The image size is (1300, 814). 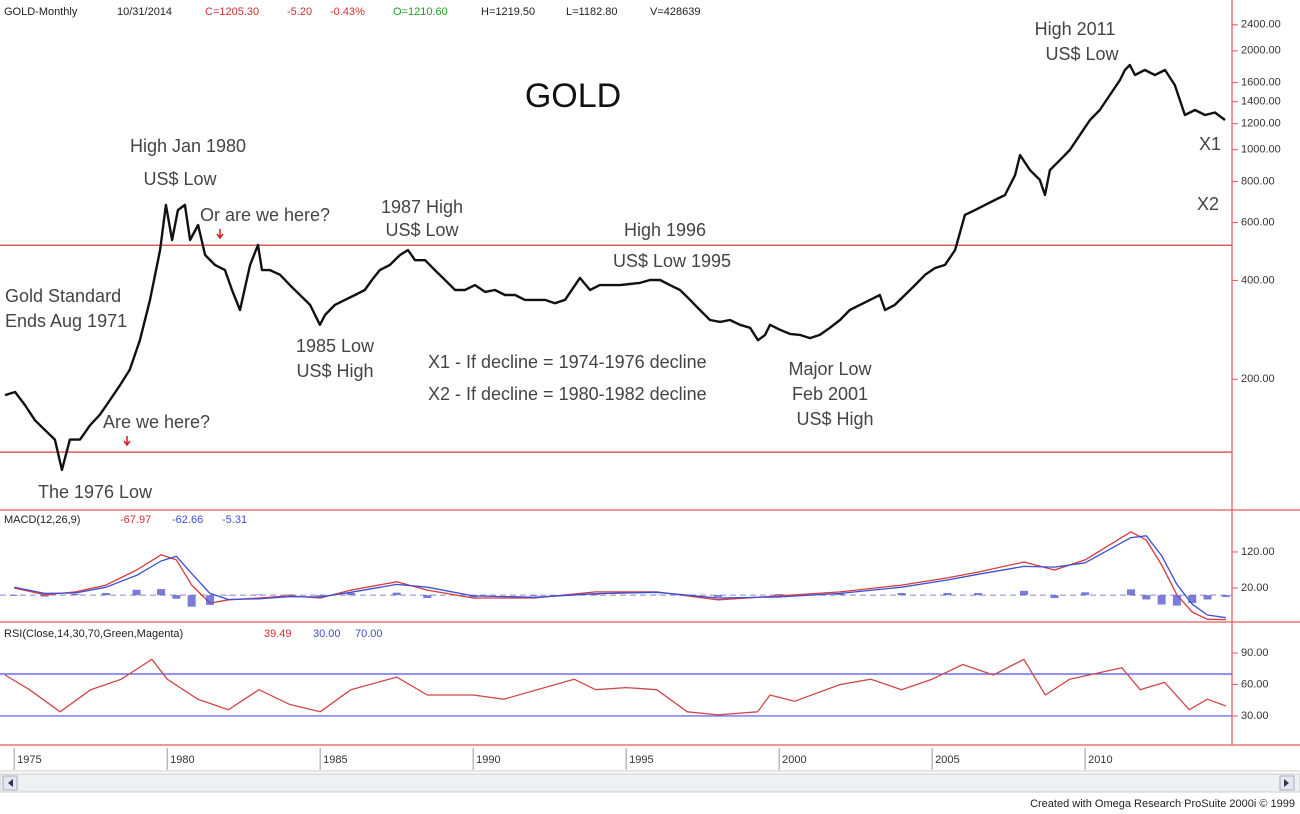 I want to click on high: H=1219.50, so click(x=508, y=12).